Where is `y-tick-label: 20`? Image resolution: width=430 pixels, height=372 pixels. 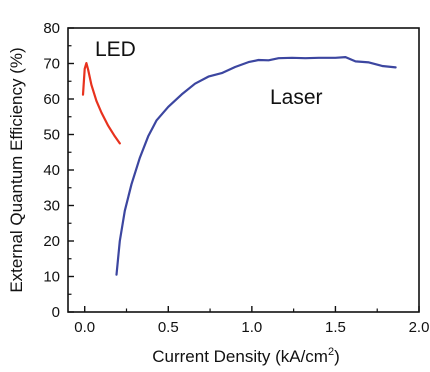 y-tick-label: 20 is located at coordinates (51, 241).